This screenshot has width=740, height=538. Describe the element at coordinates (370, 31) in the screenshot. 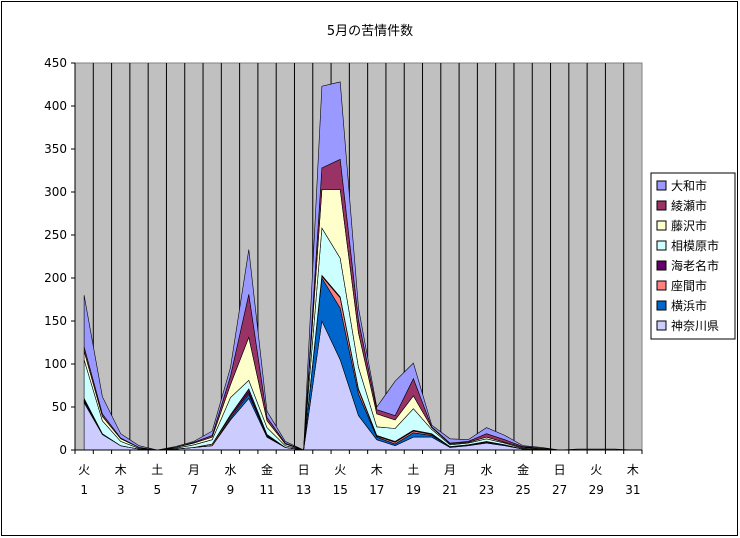

I see `chart-title: 5月の苦情件数` at that location.